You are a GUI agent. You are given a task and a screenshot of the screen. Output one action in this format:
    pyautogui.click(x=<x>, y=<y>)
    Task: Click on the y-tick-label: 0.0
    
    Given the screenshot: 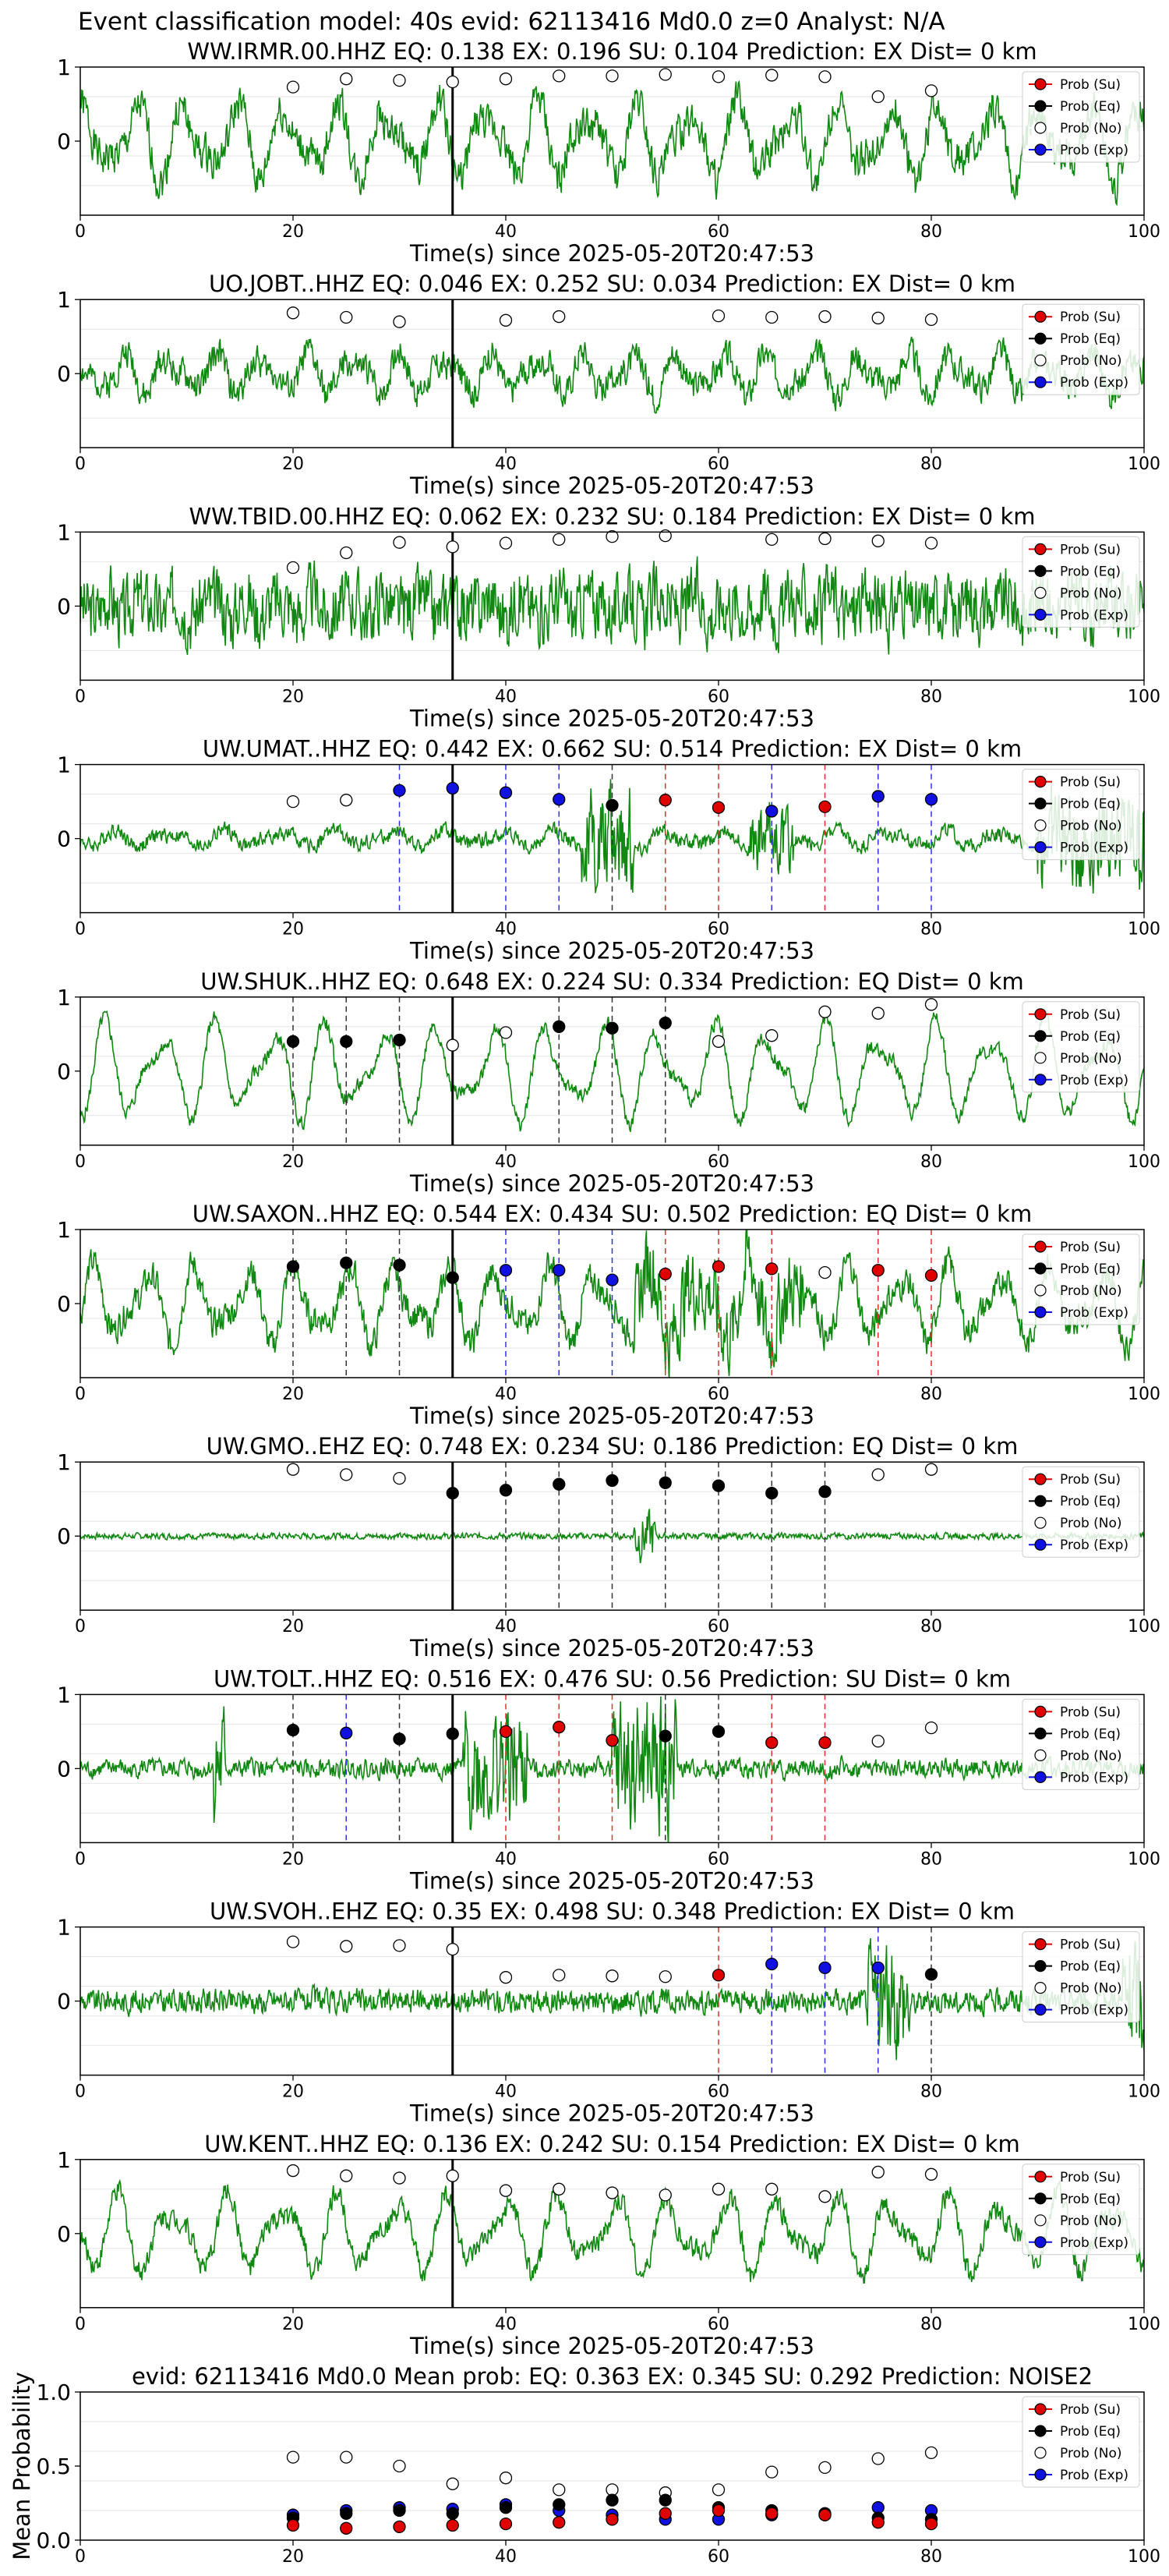 What is the action you would take?
    pyautogui.click(x=53, y=2540)
    